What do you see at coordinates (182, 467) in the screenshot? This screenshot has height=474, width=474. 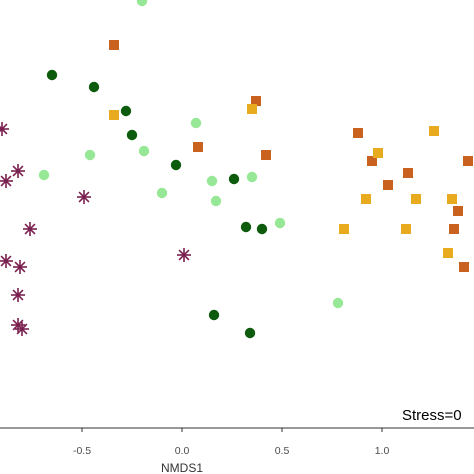 I see `x-axis-title: NMDS1` at bounding box center [182, 467].